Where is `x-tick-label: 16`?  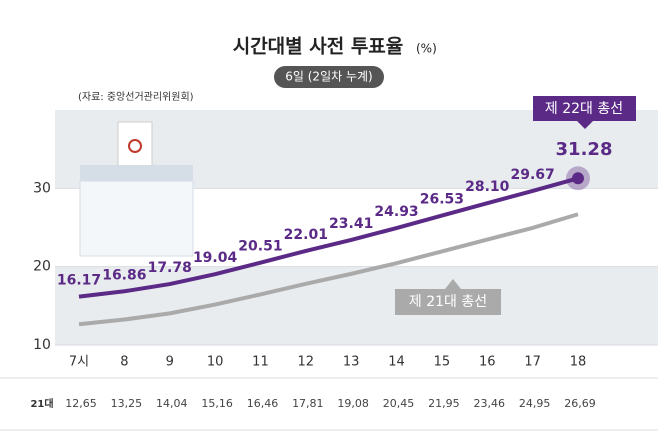 x-tick-label: 16 is located at coordinates (487, 362).